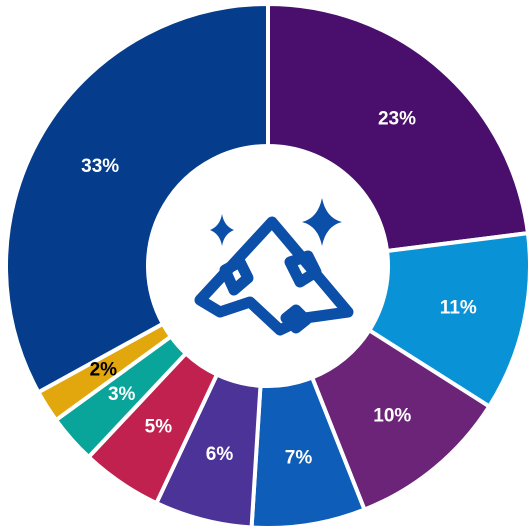  I want to click on data-label: 33%, so click(100, 166).